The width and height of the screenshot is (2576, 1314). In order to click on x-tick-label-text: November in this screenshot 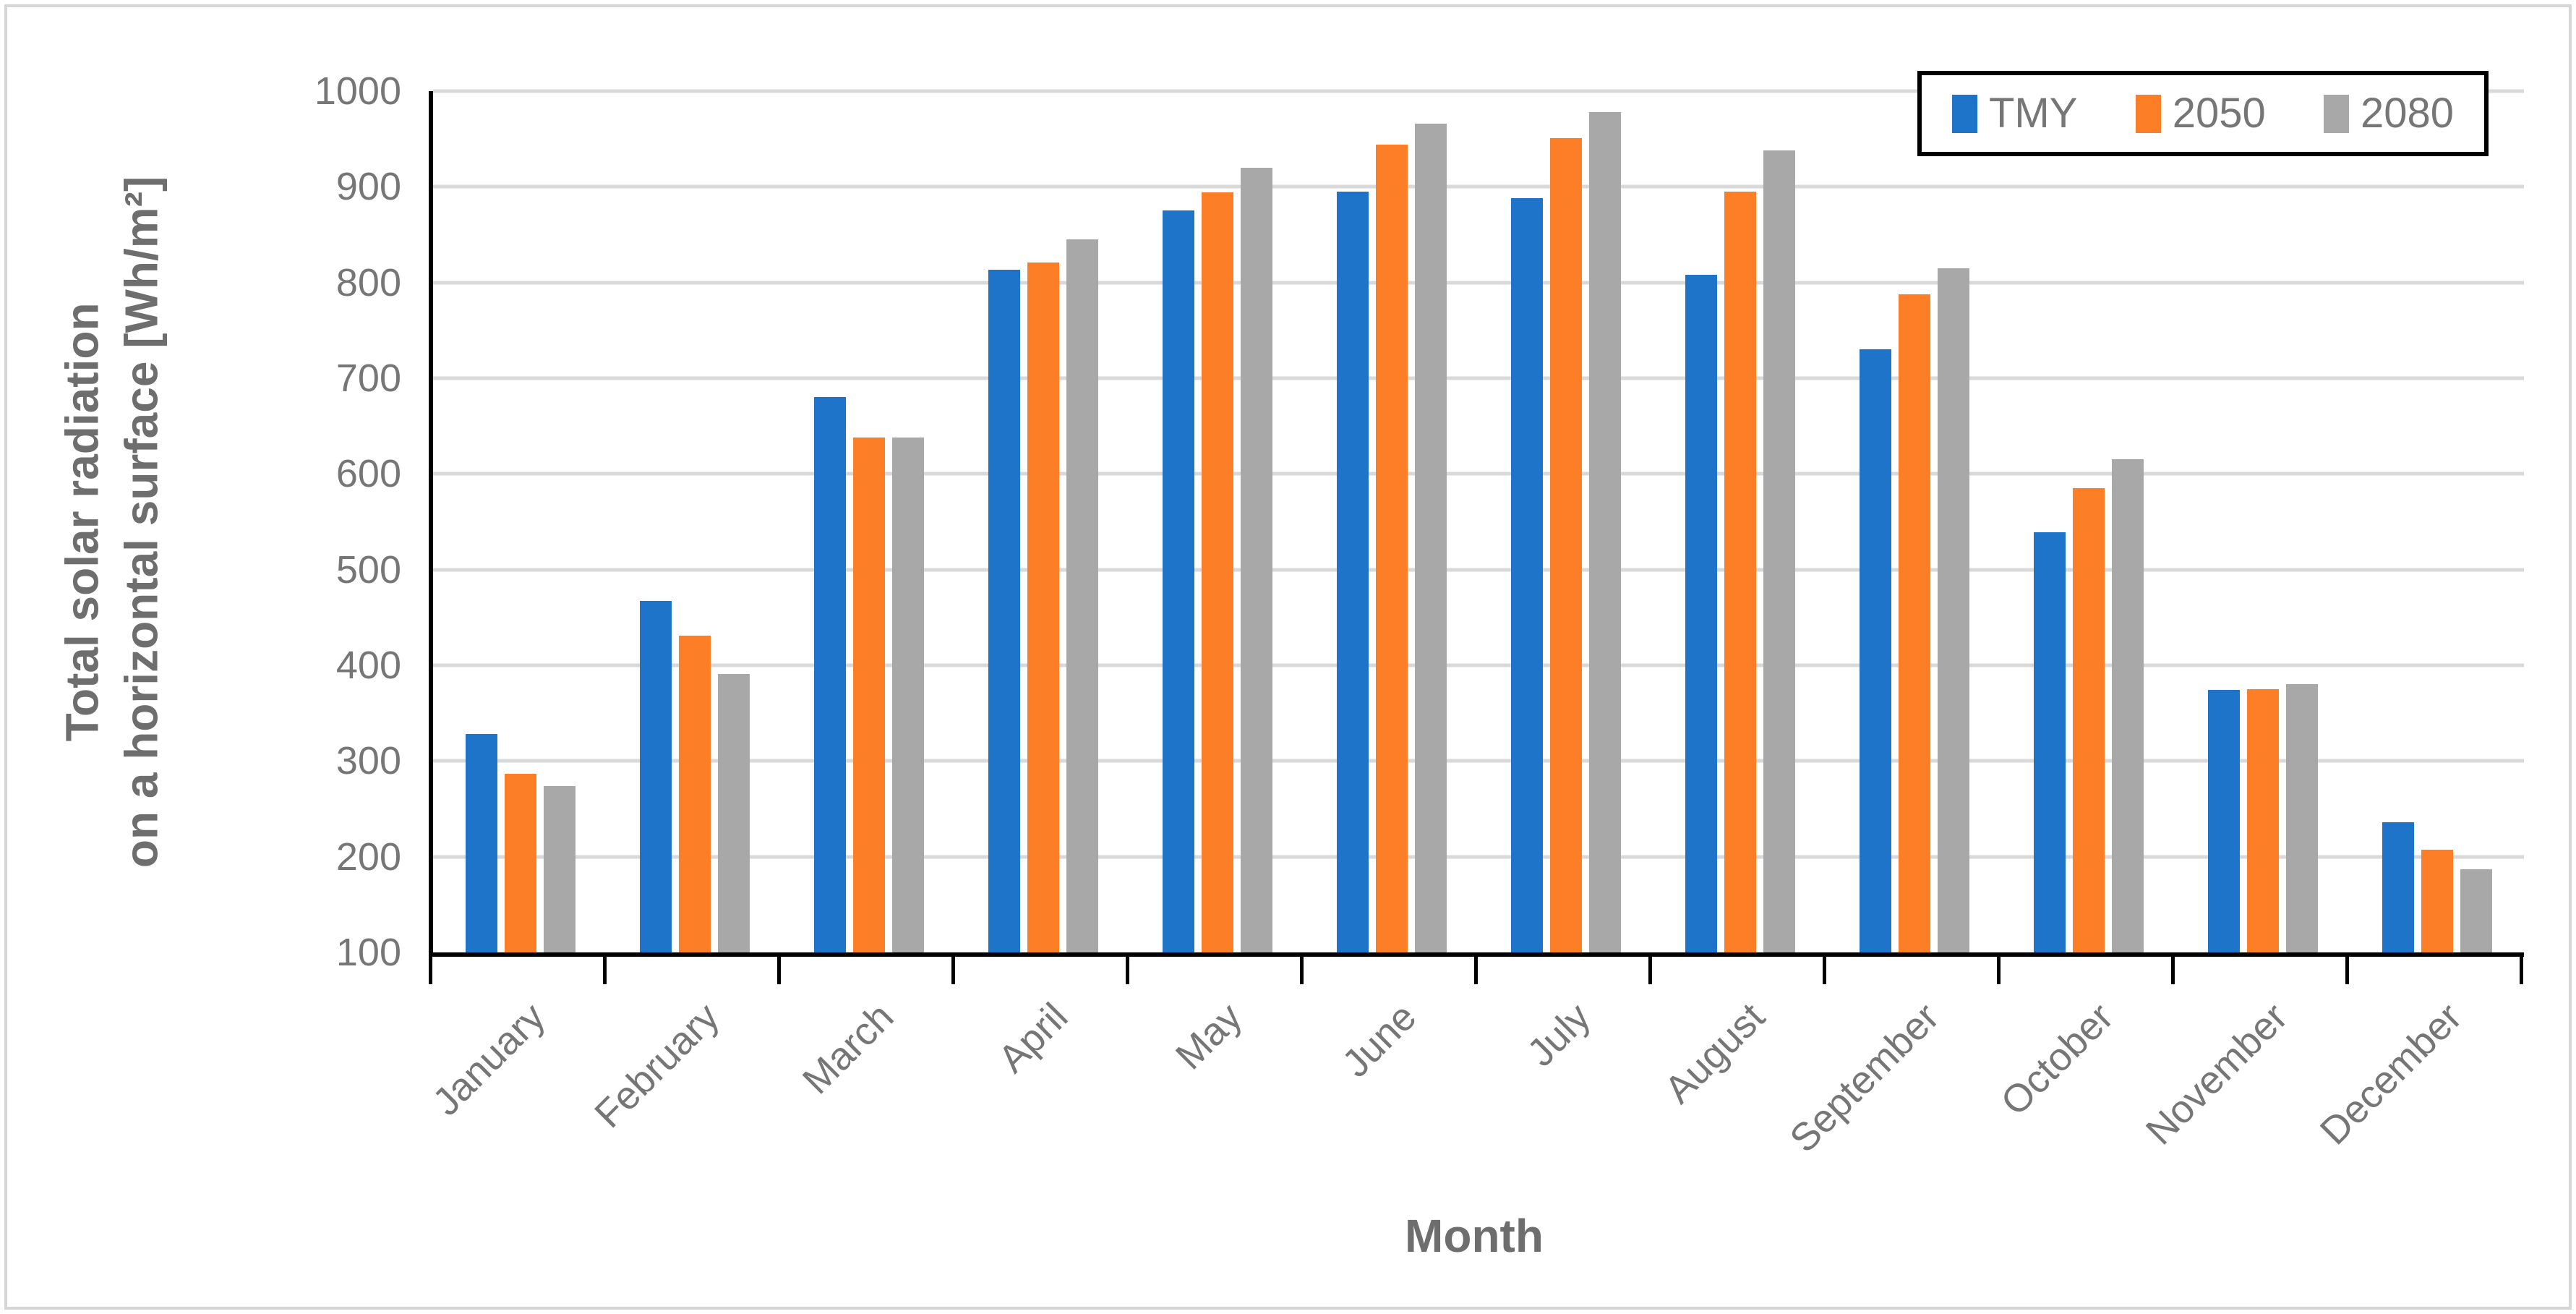, I will do `click(2217, 1073)`.